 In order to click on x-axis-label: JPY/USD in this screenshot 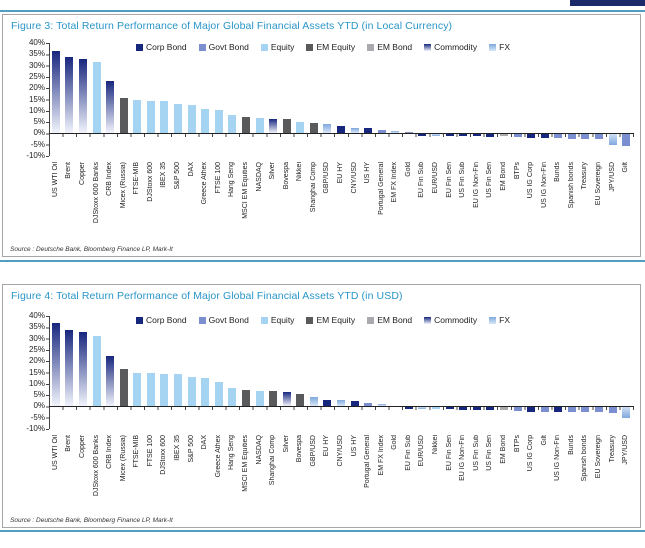, I will do `click(626, 450)`.